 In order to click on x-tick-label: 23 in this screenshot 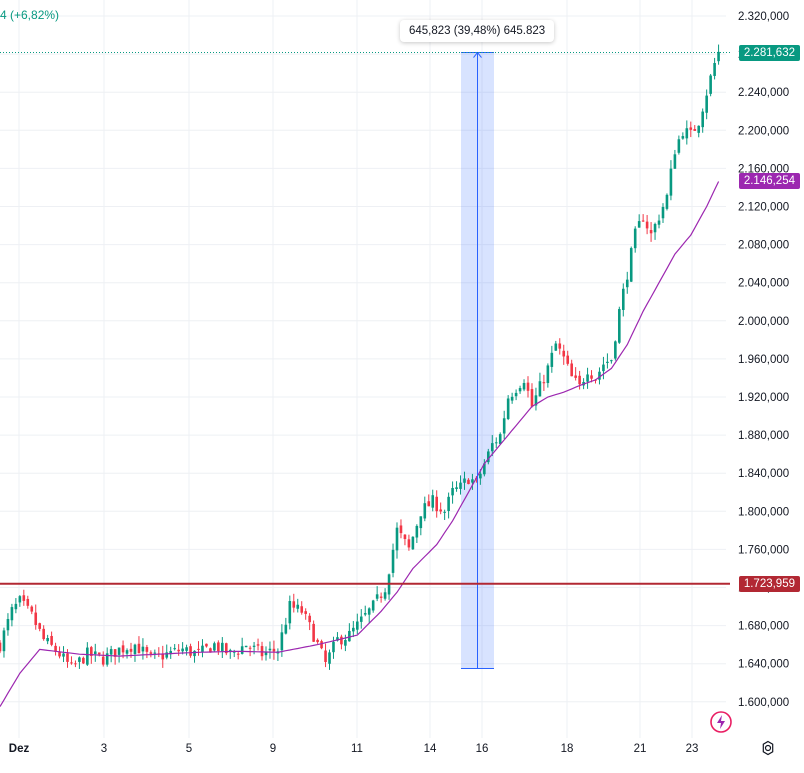, I will do `click(692, 749)`.